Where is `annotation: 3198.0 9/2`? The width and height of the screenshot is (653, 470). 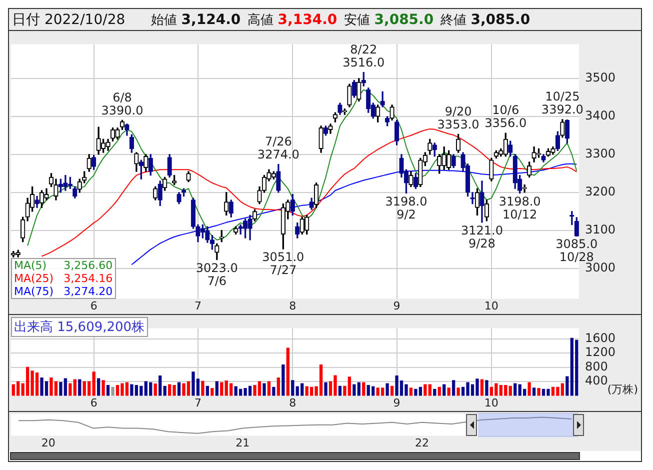
annotation: 3198.0 9/2 is located at coordinates (406, 208).